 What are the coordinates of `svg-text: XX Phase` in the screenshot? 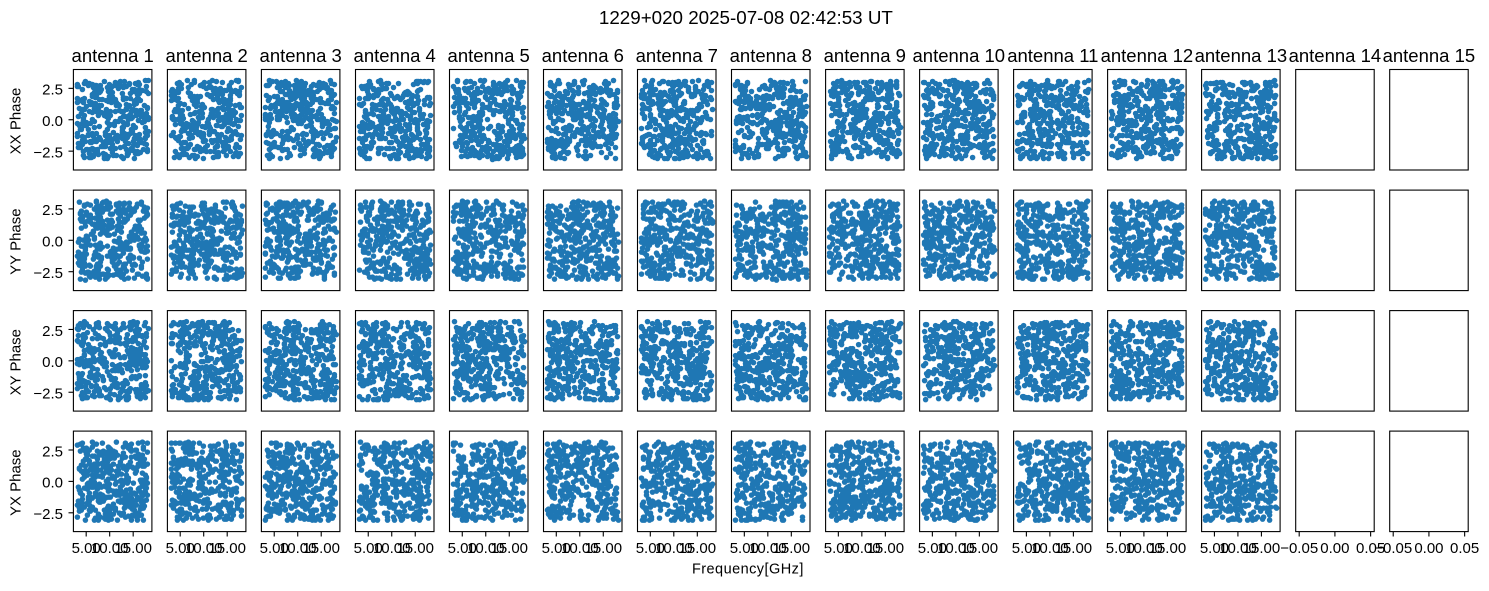 It's located at (16, 121).